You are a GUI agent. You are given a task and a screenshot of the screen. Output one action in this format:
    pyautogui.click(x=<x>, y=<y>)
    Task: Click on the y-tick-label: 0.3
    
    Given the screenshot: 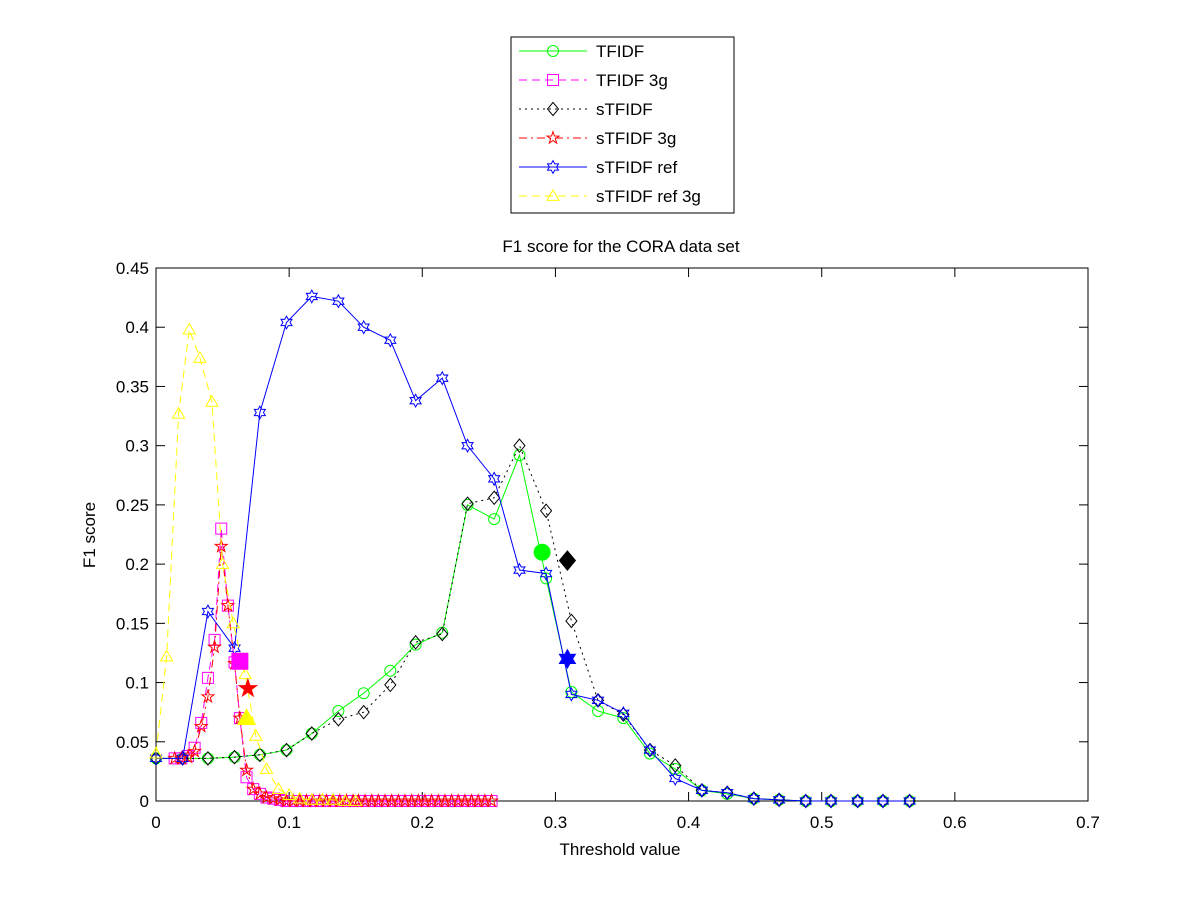 What is the action you would take?
    pyautogui.click(x=137, y=446)
    